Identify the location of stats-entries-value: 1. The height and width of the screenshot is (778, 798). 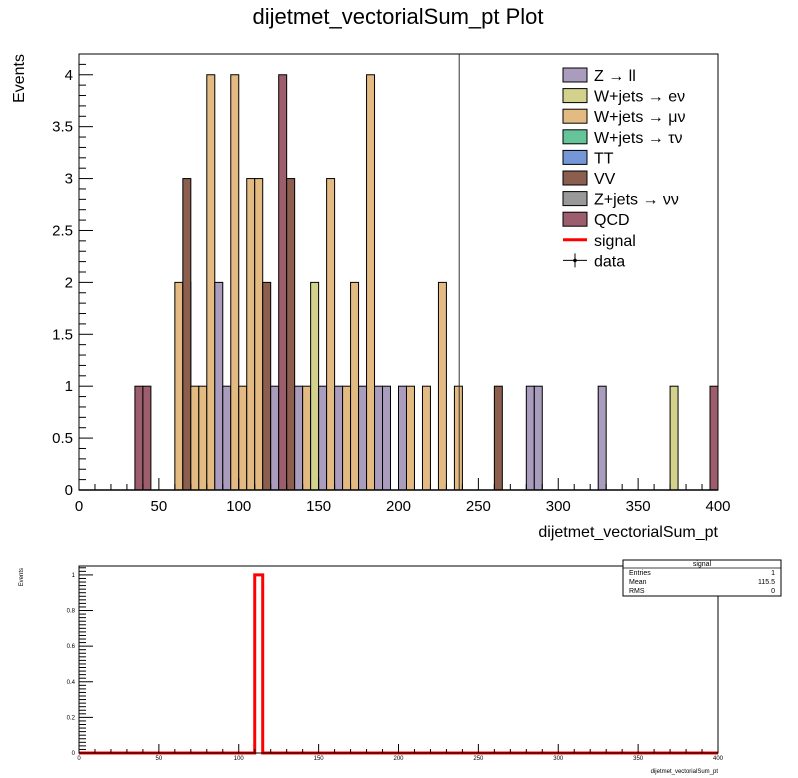
(773, 573).